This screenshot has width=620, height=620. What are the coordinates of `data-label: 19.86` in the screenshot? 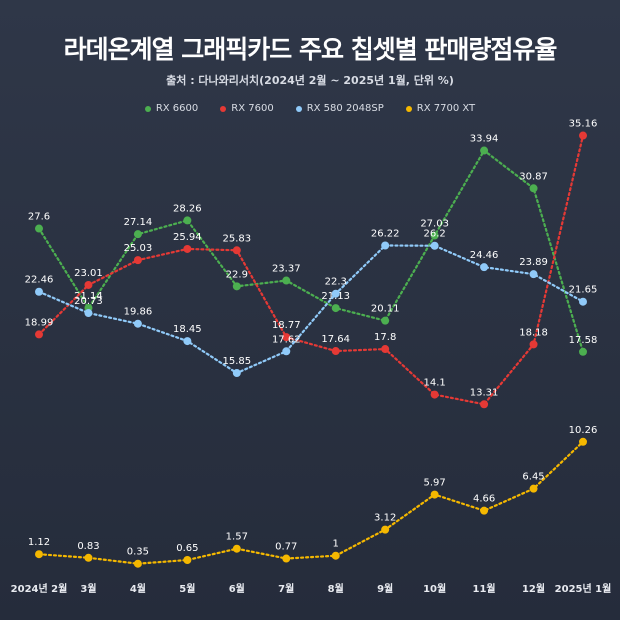 It's located at (138, 312).